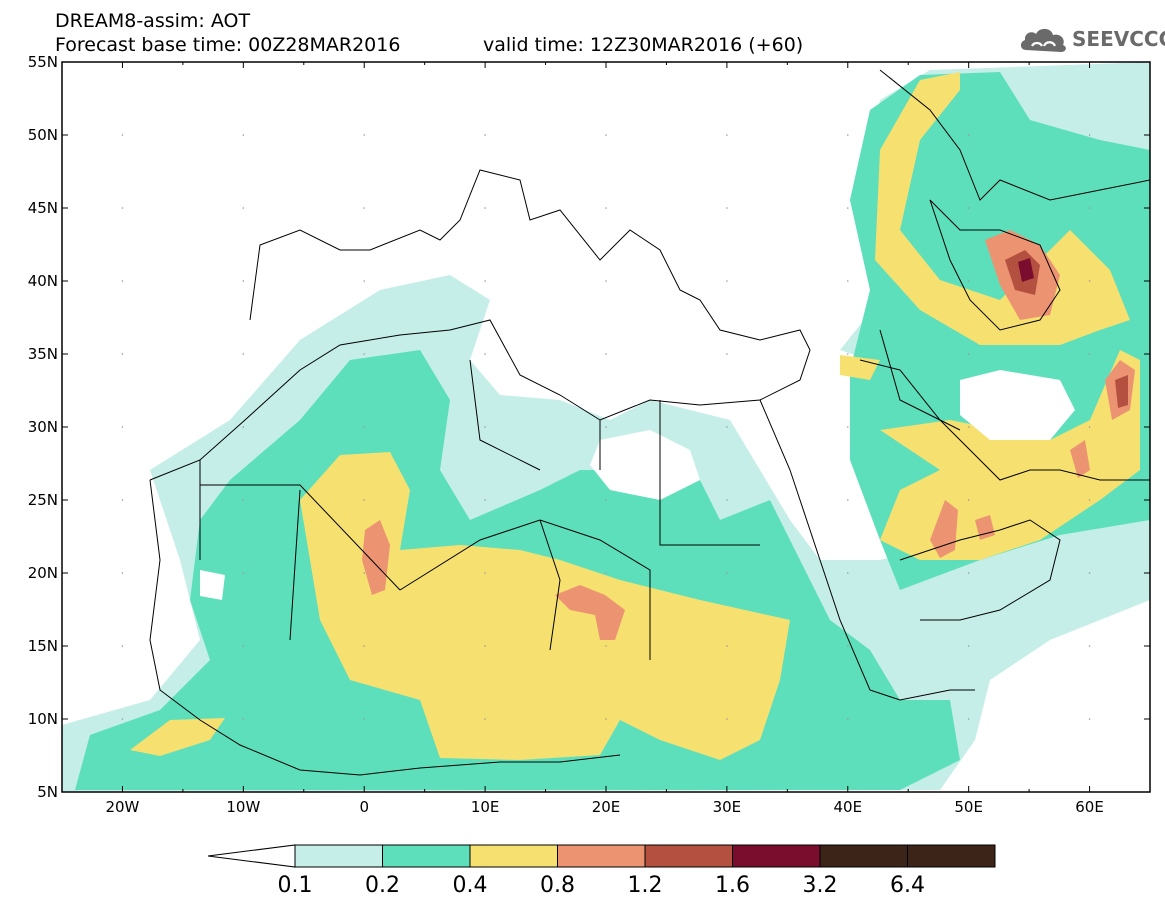  What do you see at coordinates (382, 885) in the screenshot?
I see `colorbar-level-label: 0.2` at bounding box center [382, 885].